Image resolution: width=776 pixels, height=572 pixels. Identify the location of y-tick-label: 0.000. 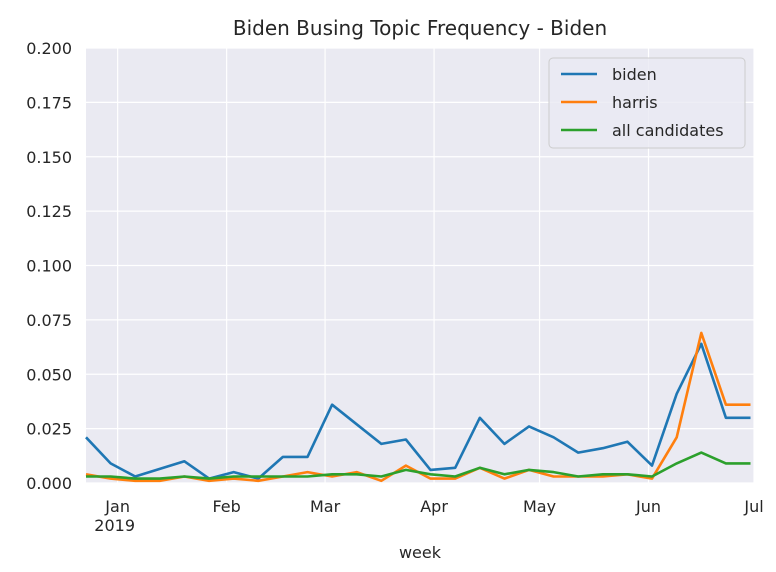
(49, 483).